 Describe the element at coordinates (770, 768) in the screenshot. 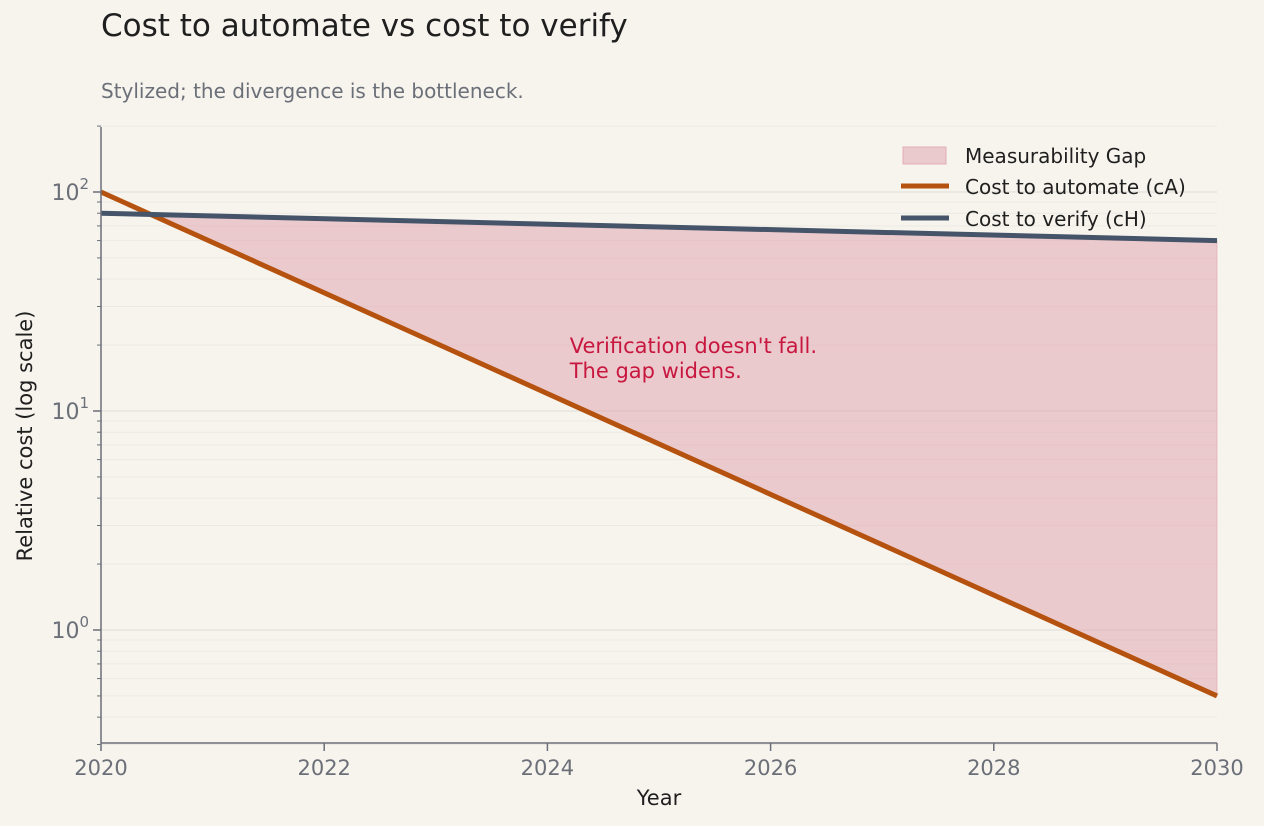

I see `x-tick-label: 2026` at that location.